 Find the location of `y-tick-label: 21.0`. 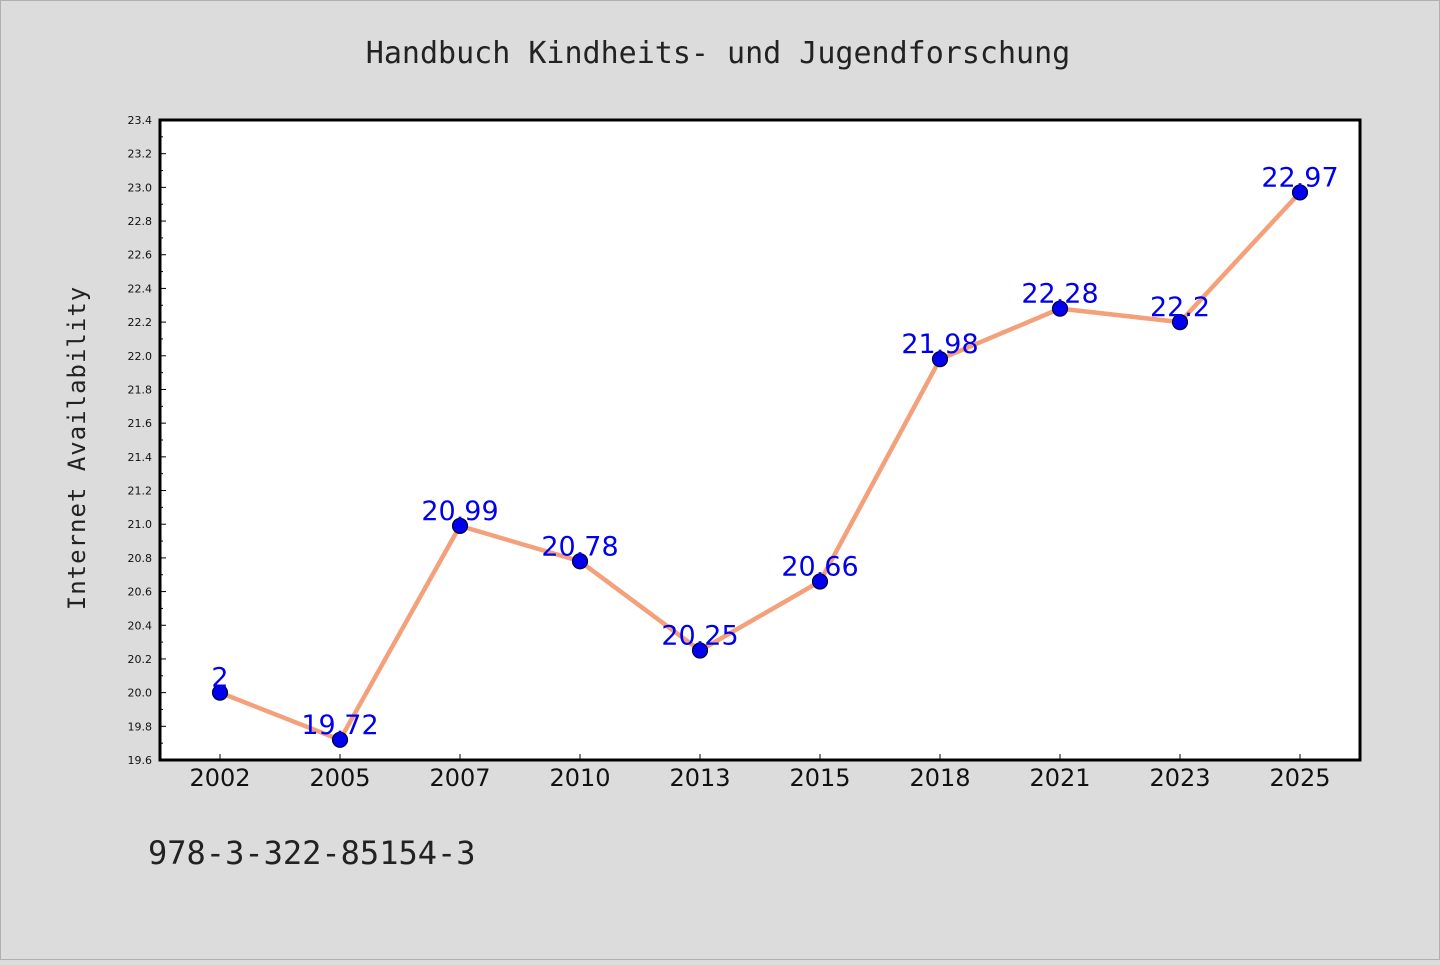

y-tick-label: 21.0 is located at coordinates (140, 524).